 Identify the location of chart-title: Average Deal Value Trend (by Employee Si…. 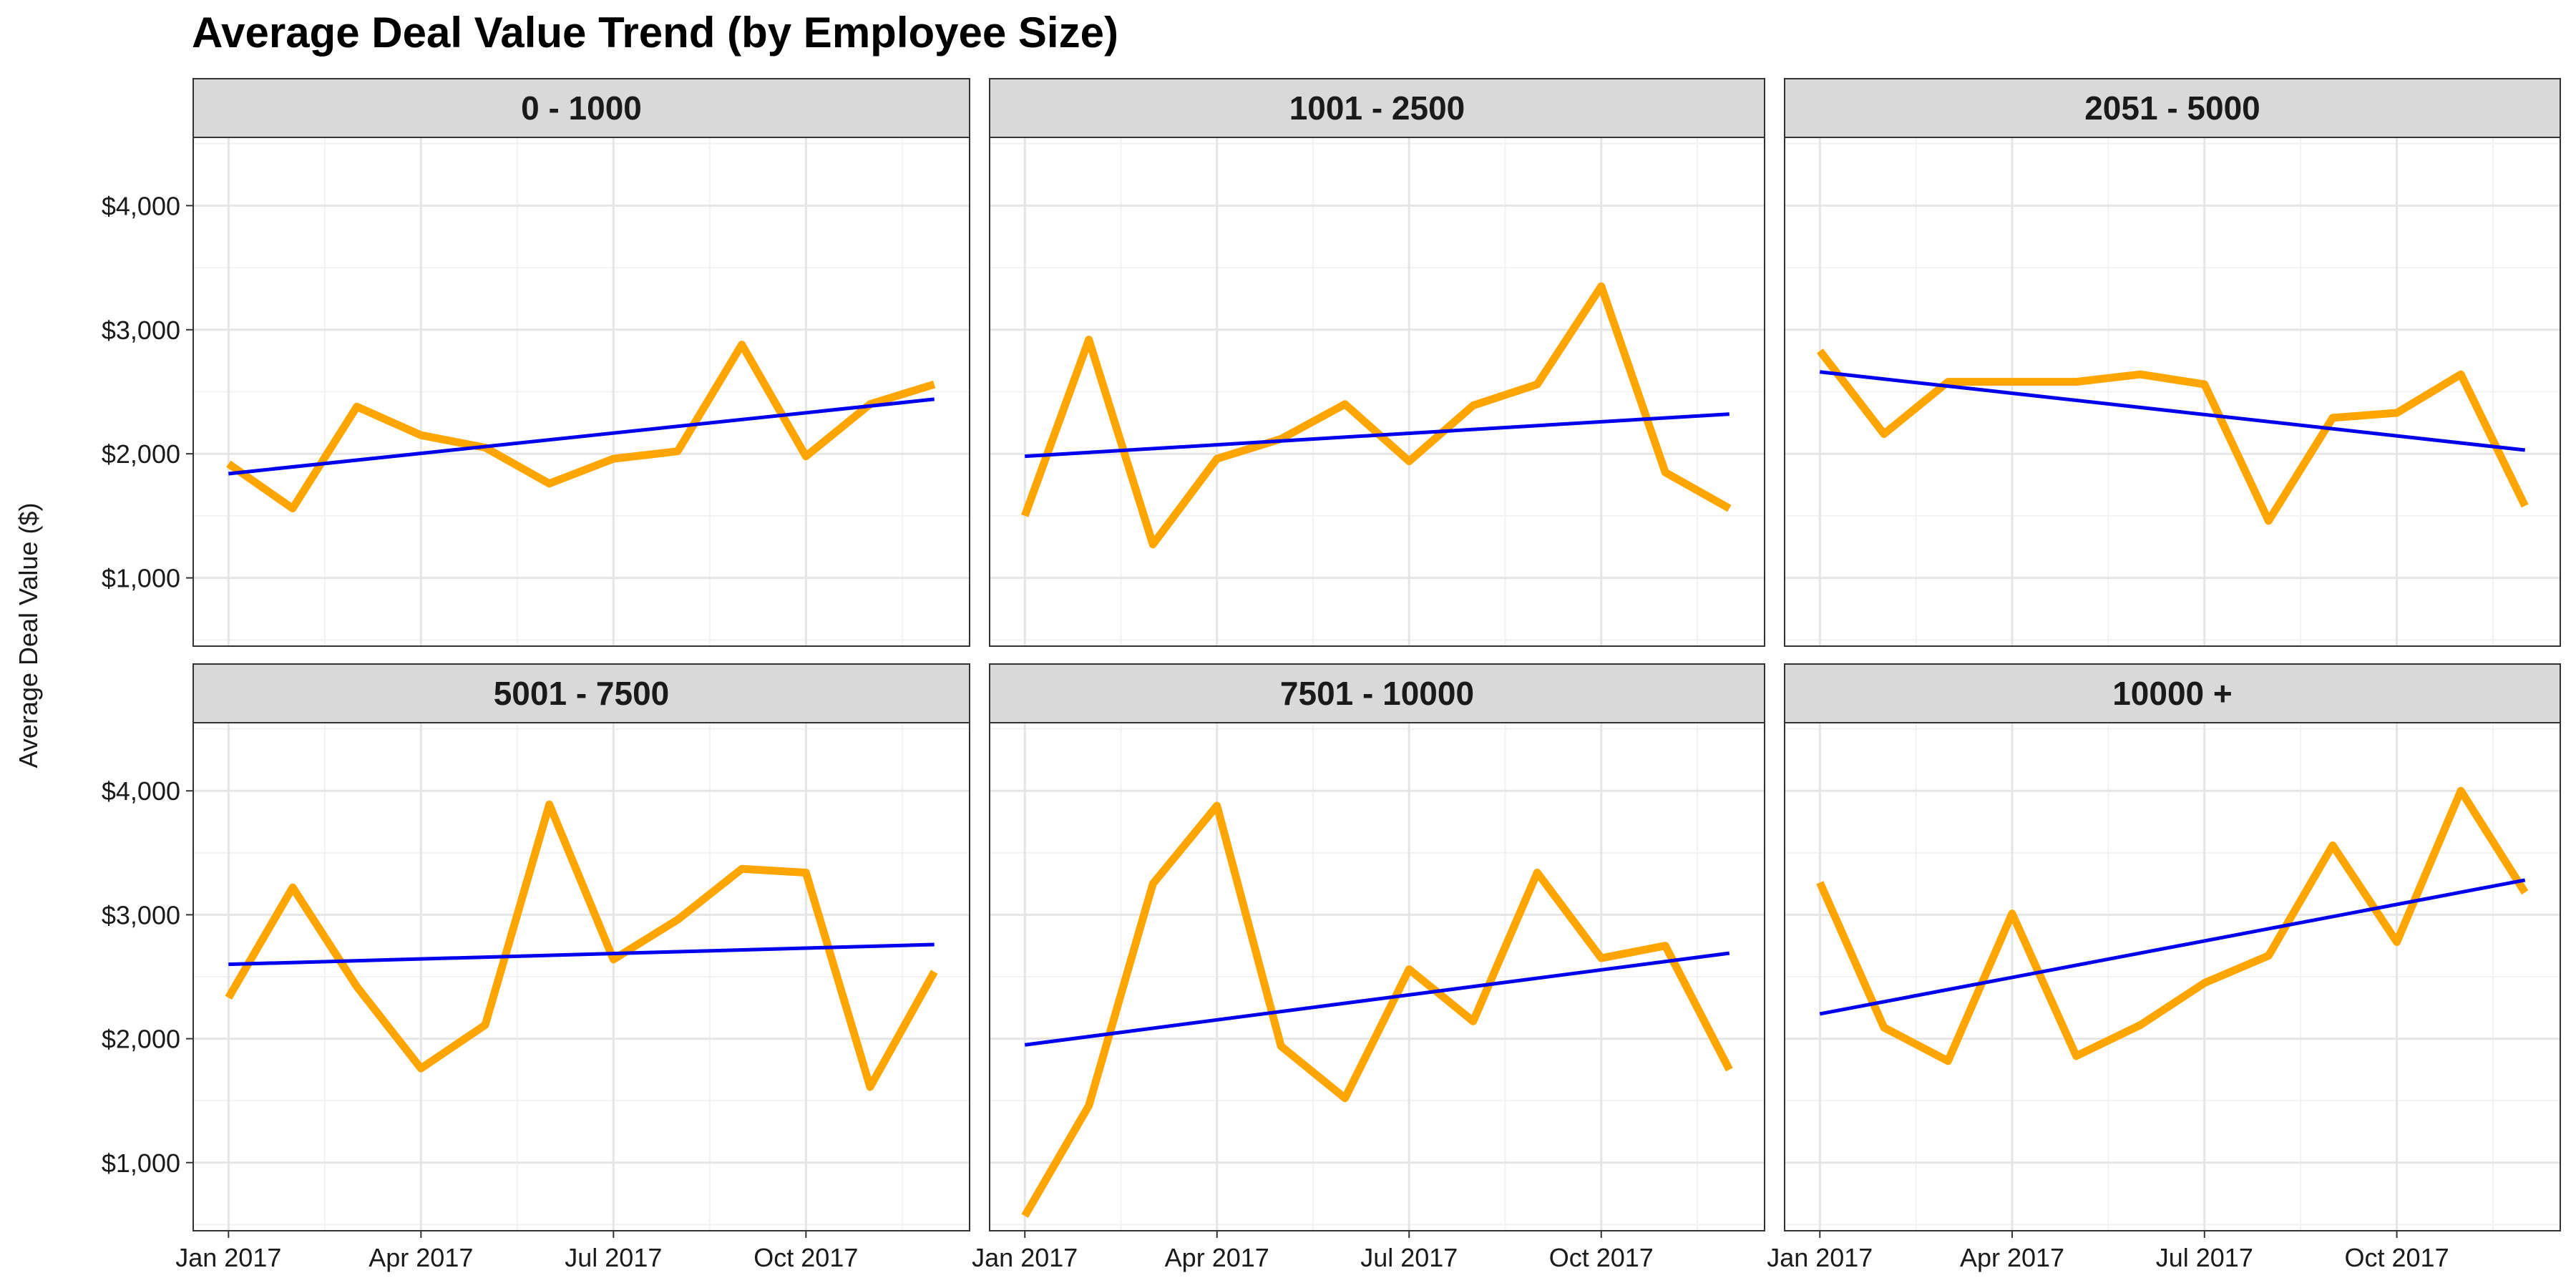
(655, 33).